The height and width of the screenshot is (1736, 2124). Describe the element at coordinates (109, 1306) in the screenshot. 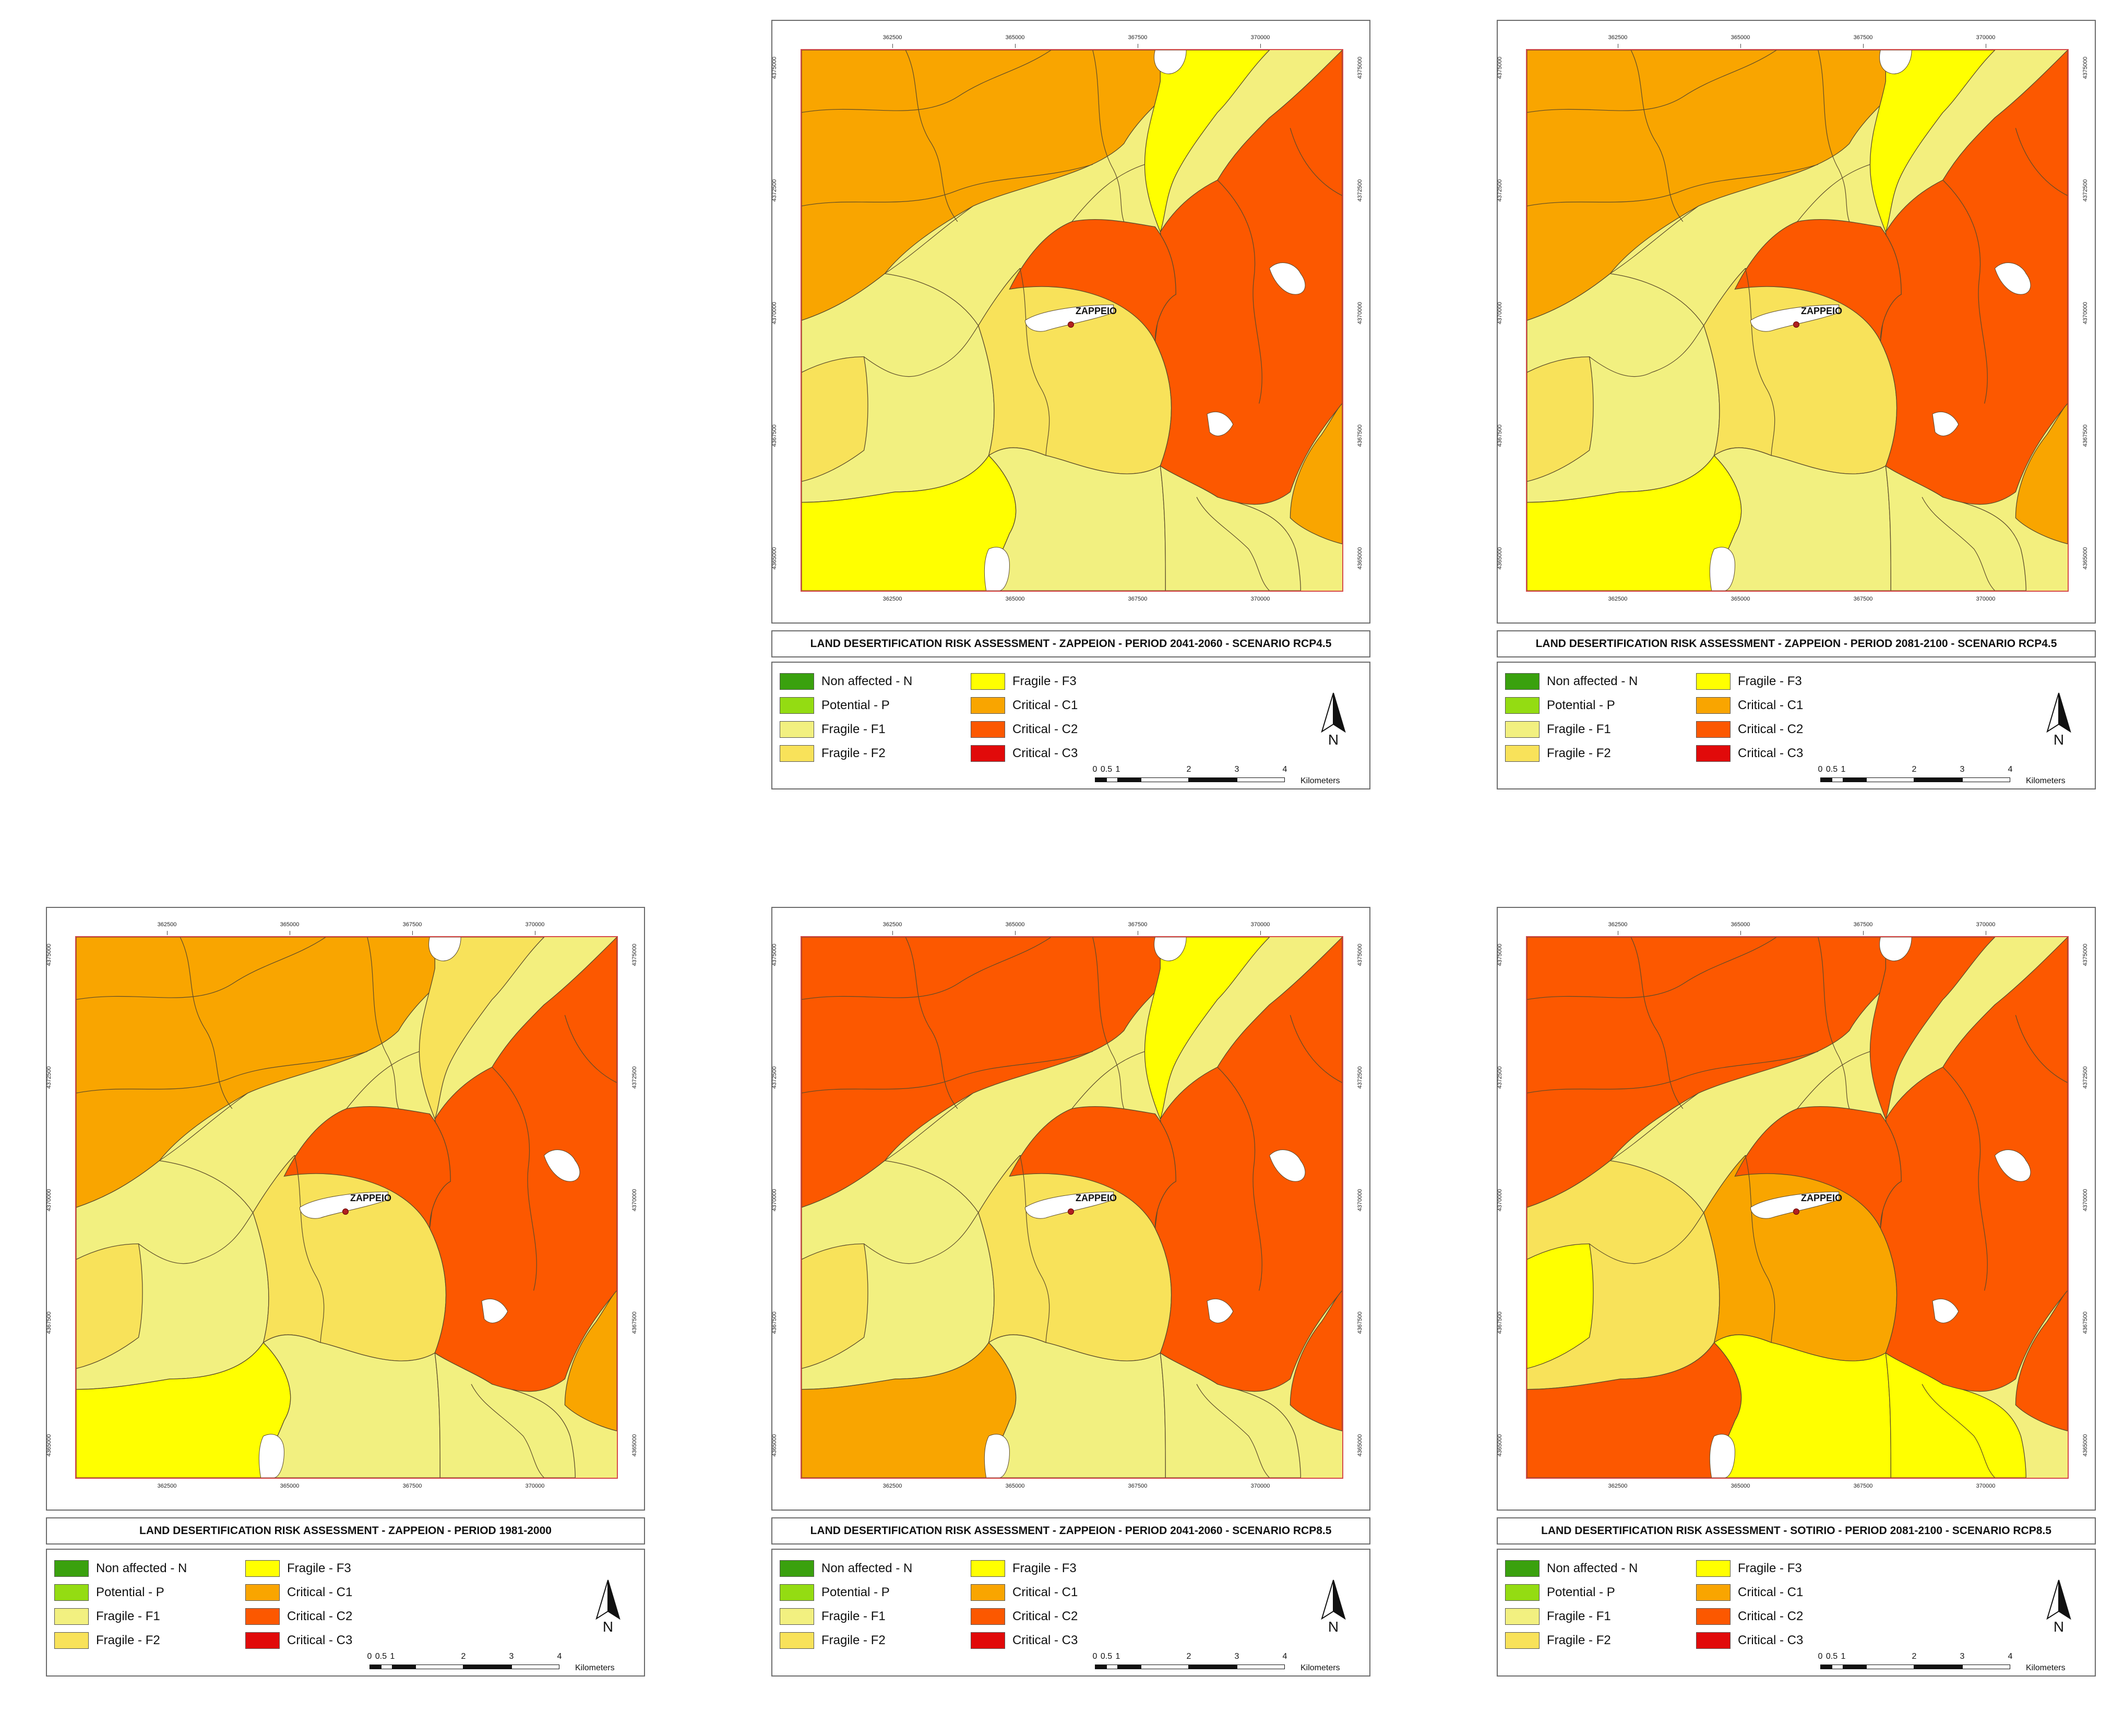

I see `risk-zone-w-strip` at that location.